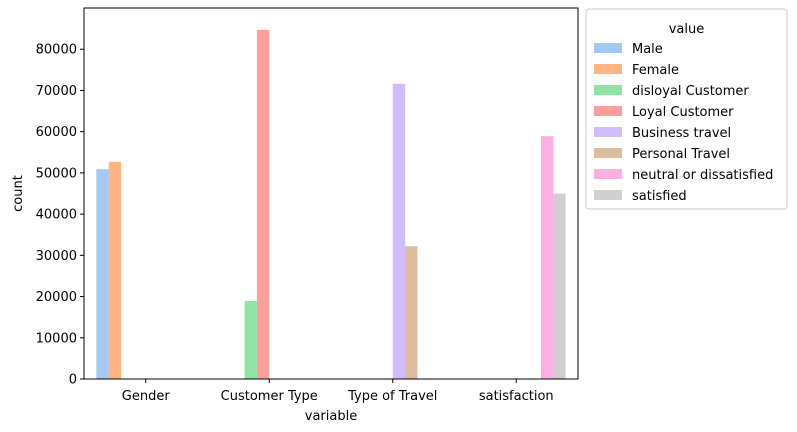 The width and height of the screenshot is (797, 432). Describe the element at coordinates (56, 173) in the screenshot. I see `y-tick-label: 50000` at that location.